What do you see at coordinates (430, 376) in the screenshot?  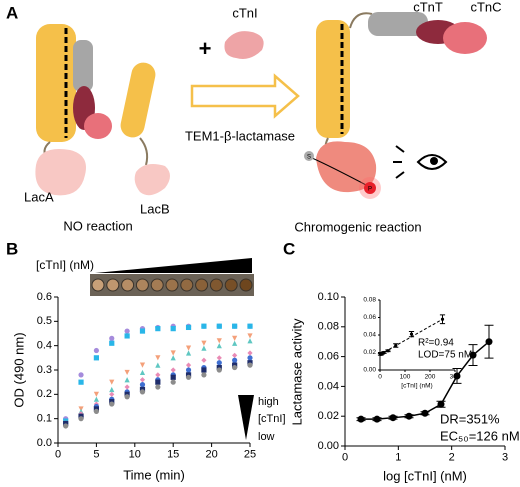 I see `x-tick-label: 200` at bounding box center [430, 376].